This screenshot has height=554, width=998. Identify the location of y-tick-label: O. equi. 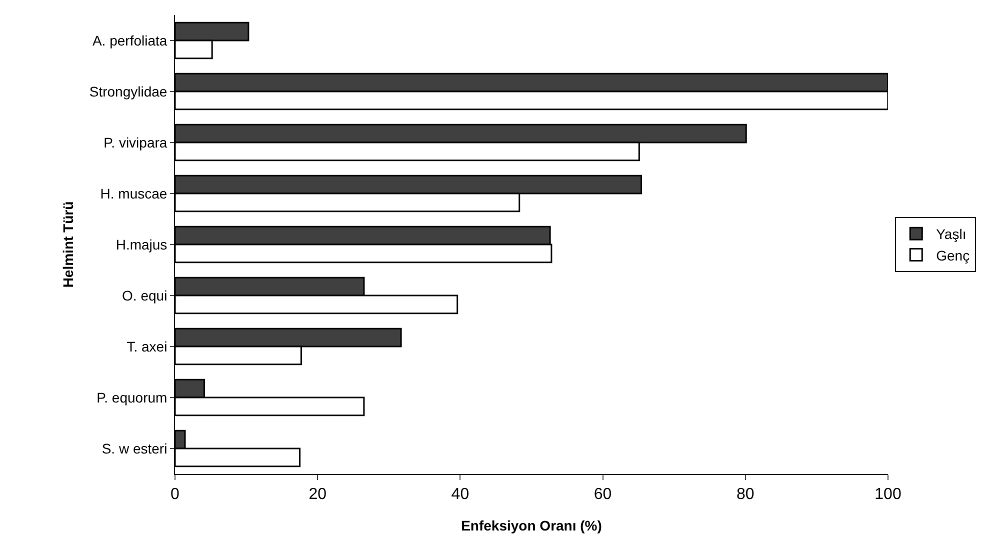
(145, 295).